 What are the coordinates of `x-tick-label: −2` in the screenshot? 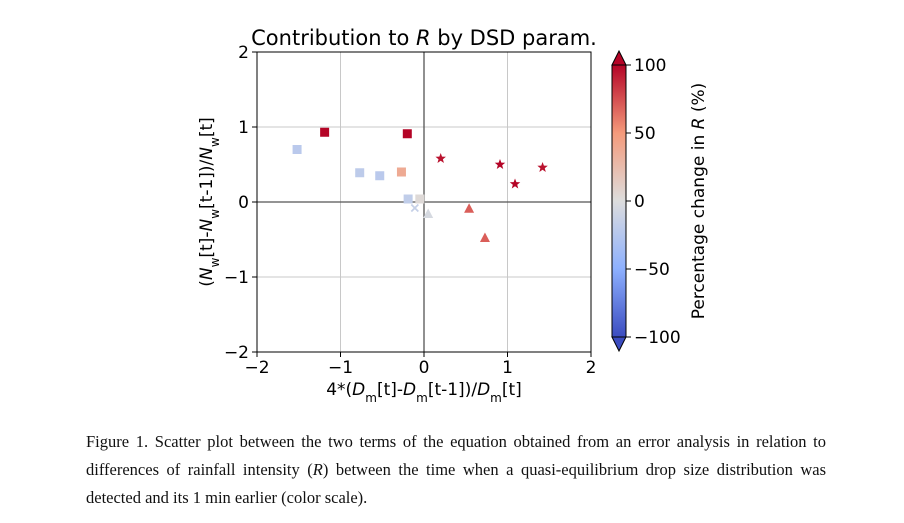 It's located at (256, 368).